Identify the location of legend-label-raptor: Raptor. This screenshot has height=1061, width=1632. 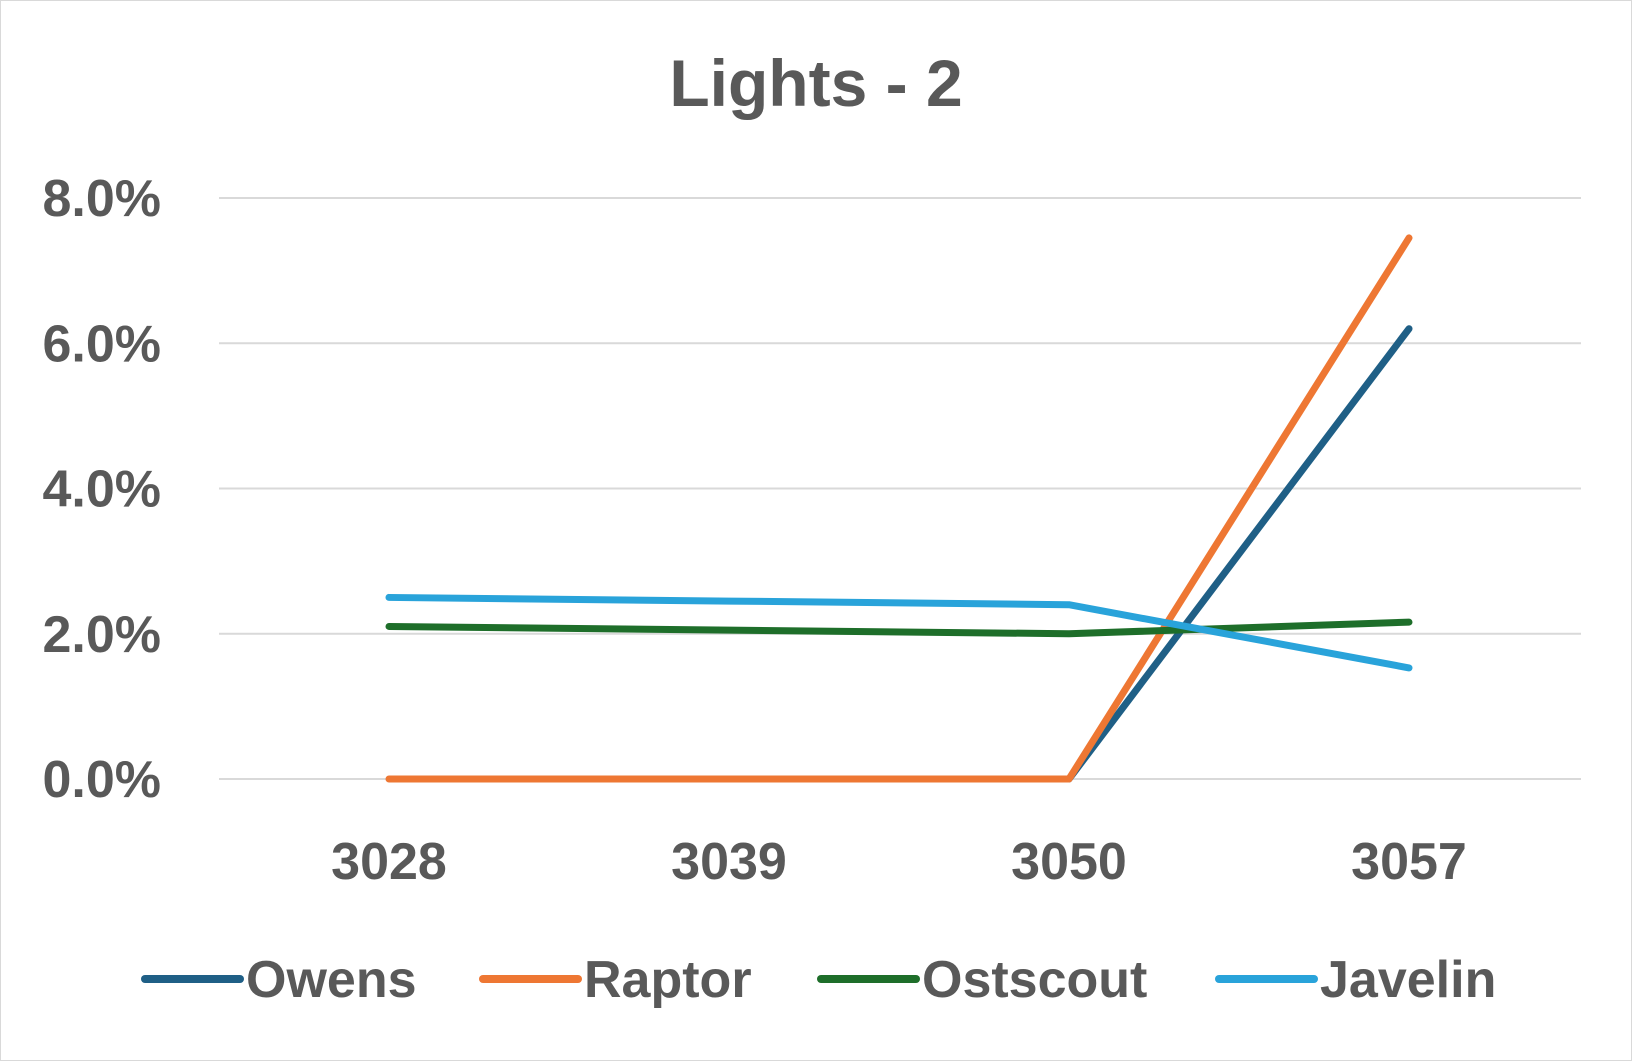
(668, 980).